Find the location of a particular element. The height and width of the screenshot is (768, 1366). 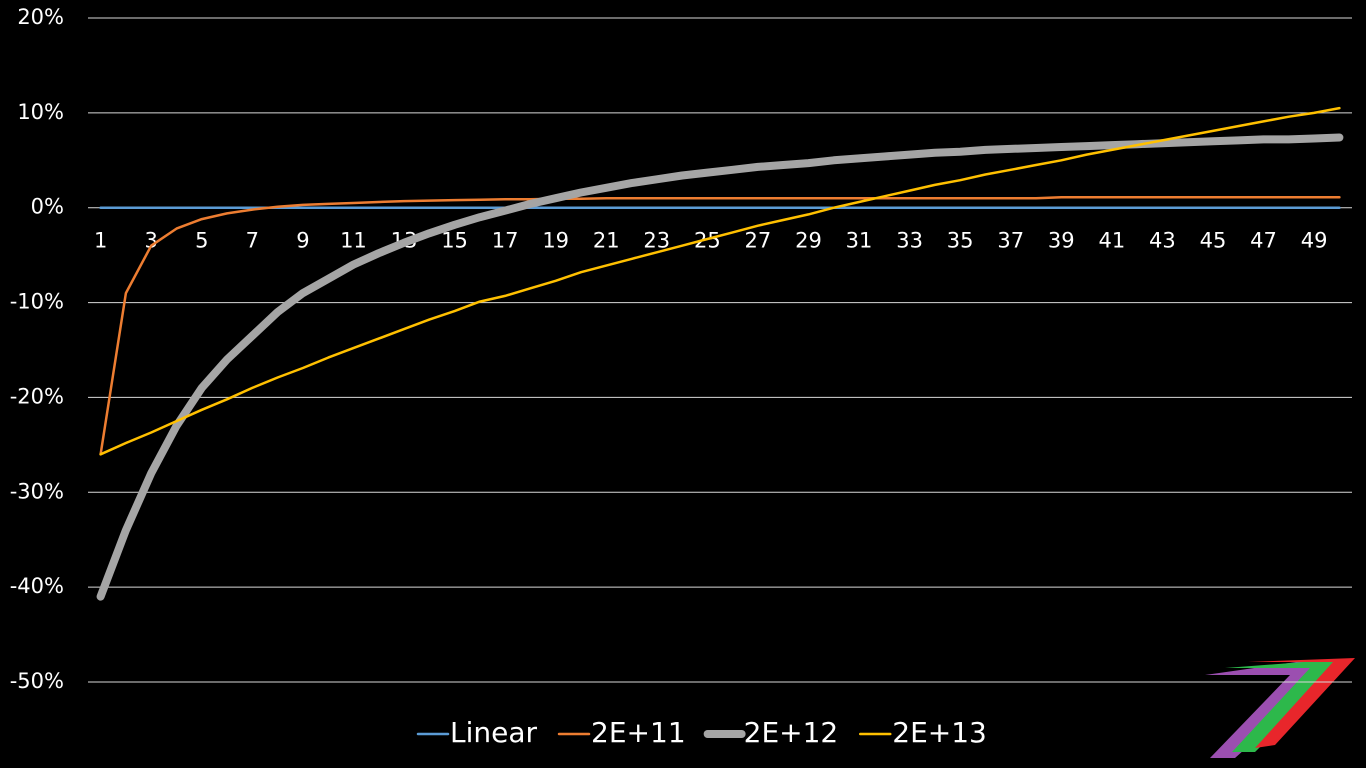

y-tick-label: -50% is located at coordinates (37, 681).